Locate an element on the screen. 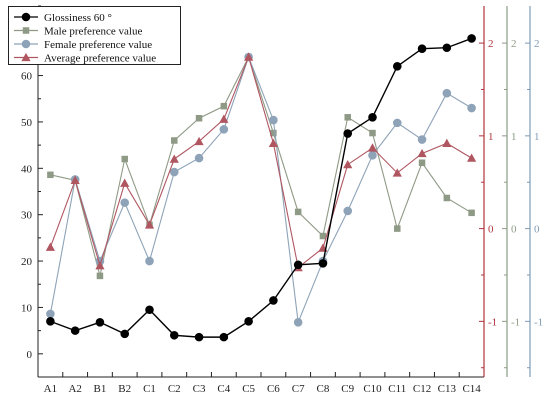 This screenshot has width=550, height=402. left-axis-tick-label: 0 is located at coordinates (30, 355).